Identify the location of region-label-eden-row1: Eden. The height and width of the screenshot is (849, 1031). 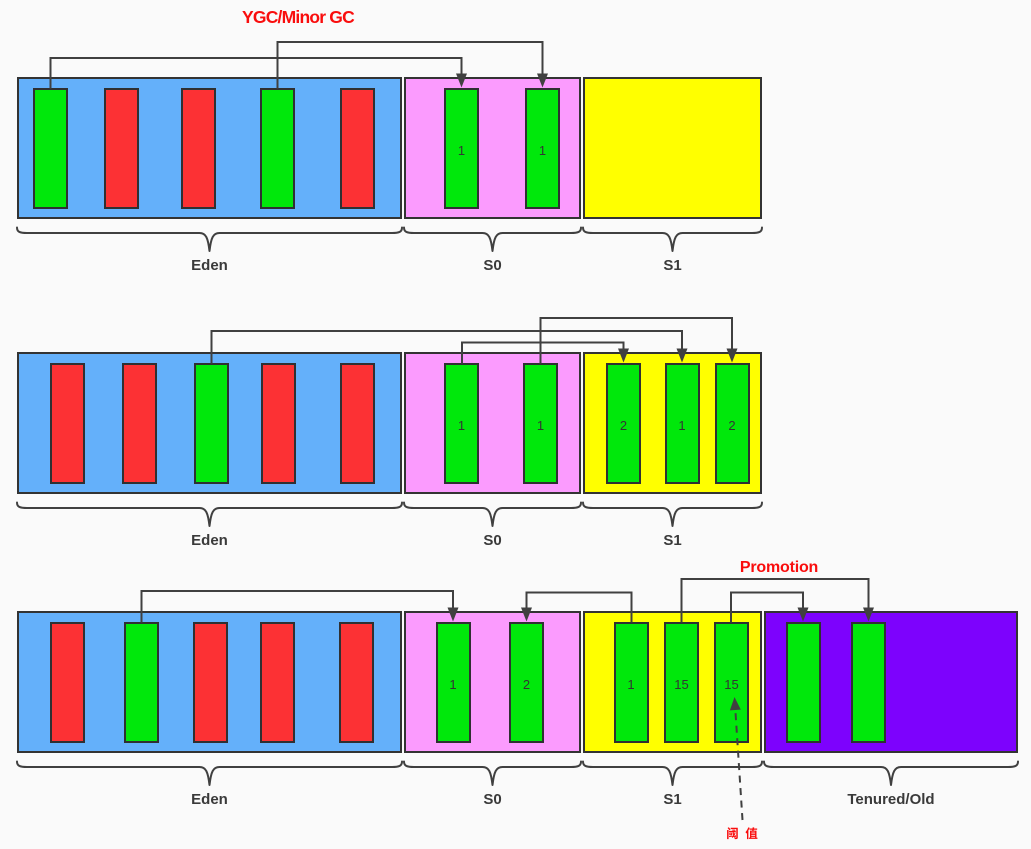
(209, 265).